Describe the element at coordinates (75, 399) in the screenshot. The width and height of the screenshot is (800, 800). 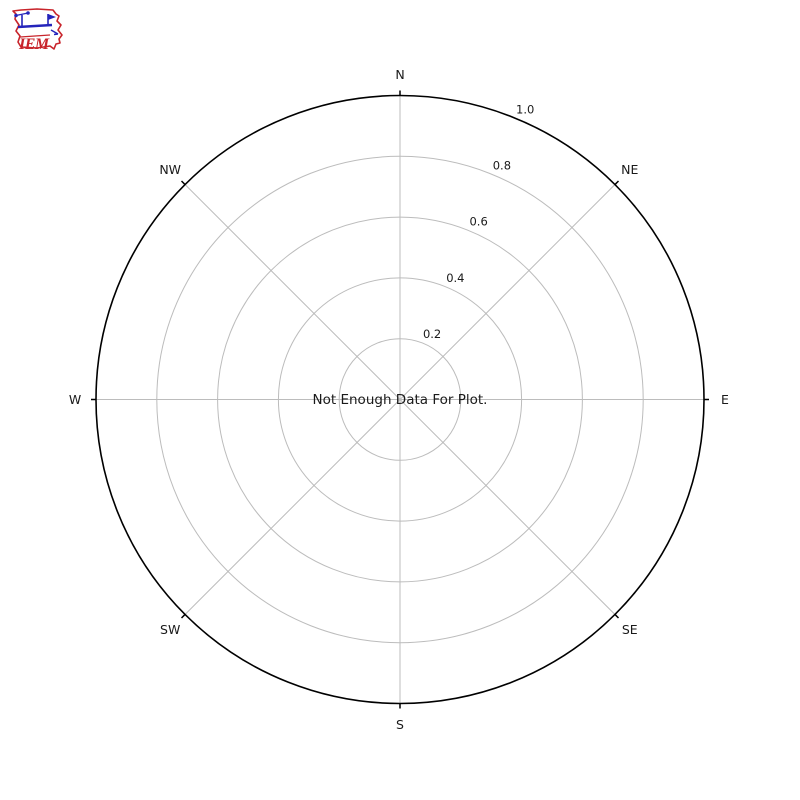
I see `direction-label: W` at that location.